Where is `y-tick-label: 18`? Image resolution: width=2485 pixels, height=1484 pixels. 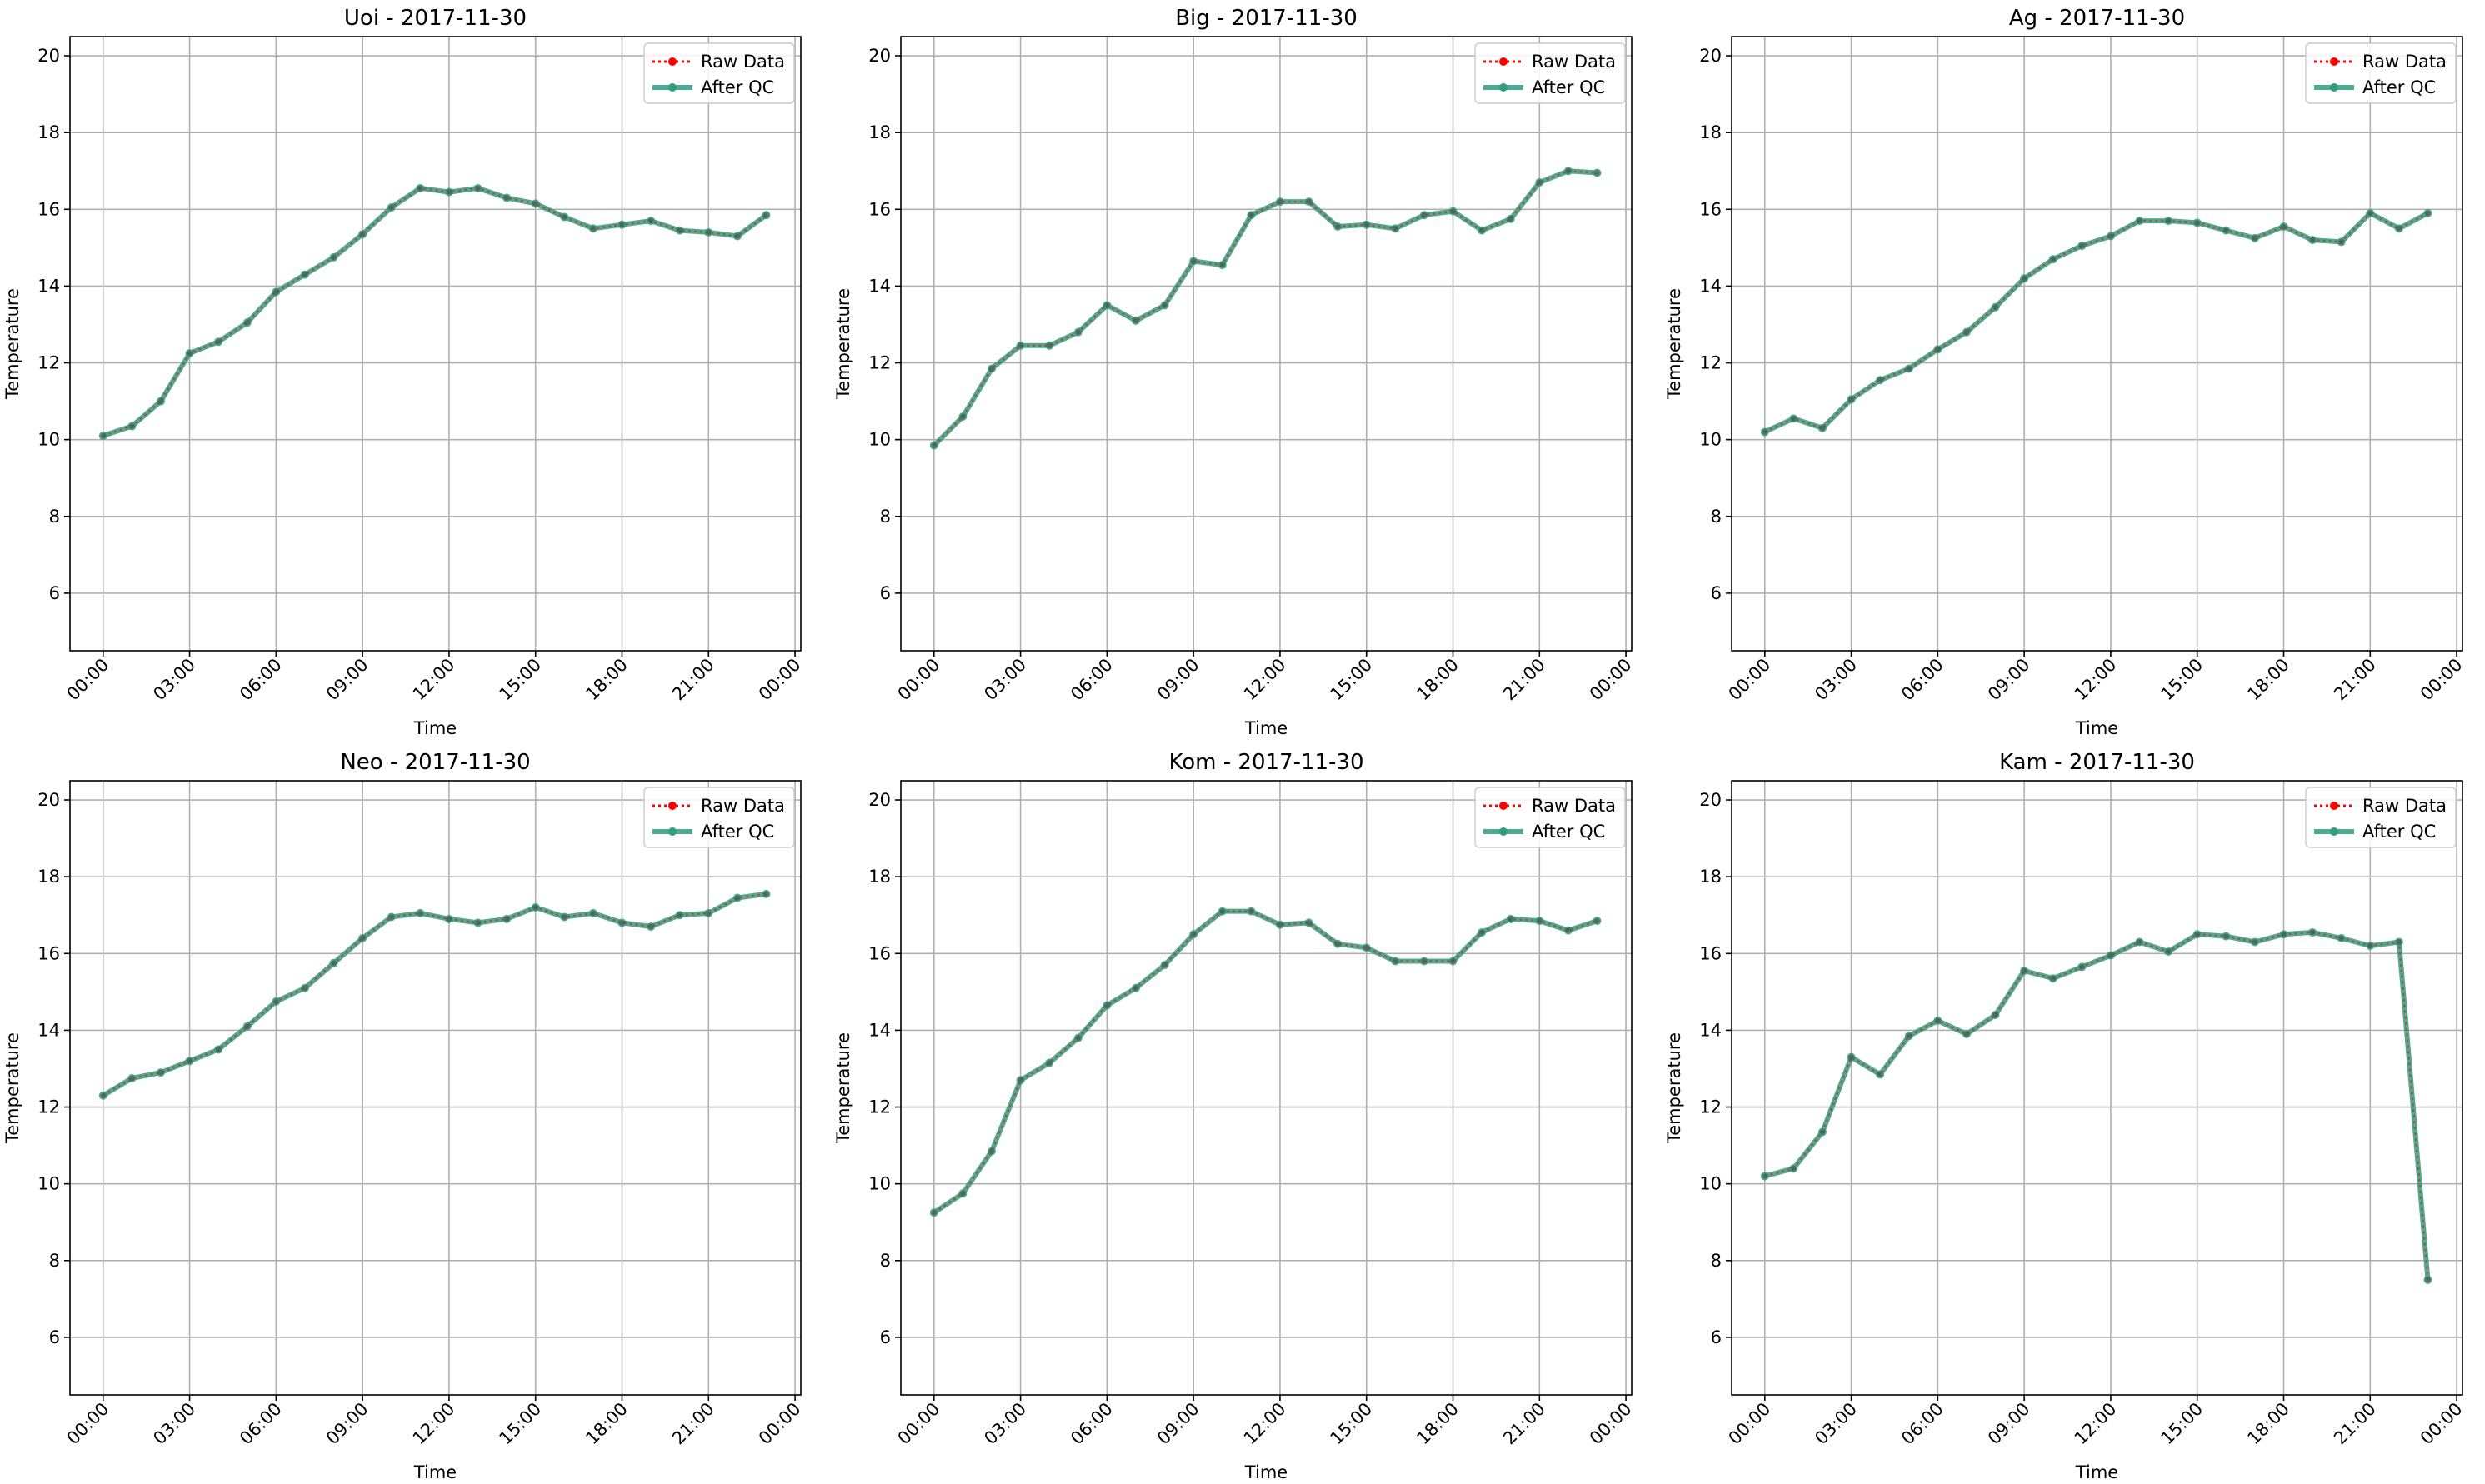 y-tick-label: 18 is located at coordinates (49, 132).